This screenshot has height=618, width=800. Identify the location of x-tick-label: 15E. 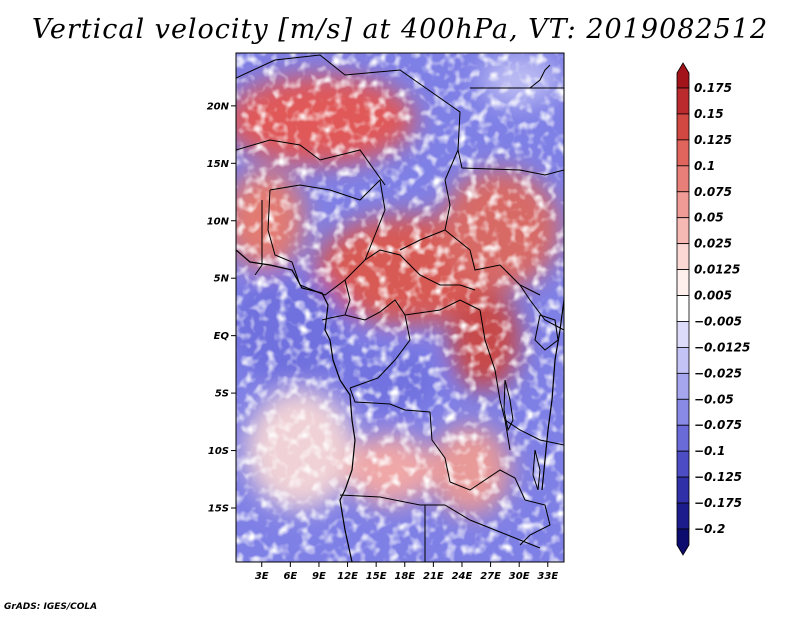
(376, 576).